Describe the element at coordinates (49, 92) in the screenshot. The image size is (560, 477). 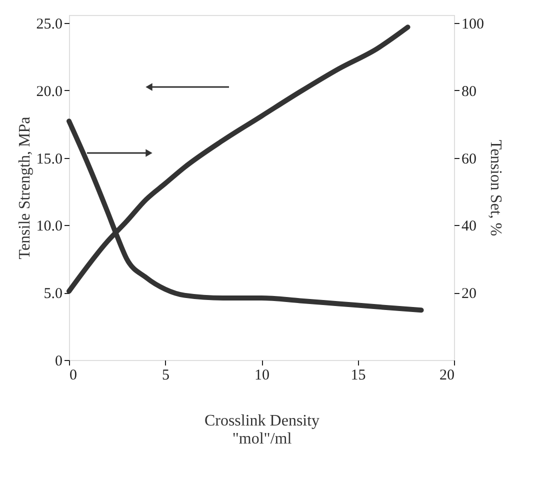
I see `y-tick-label: 20.0` at that location.